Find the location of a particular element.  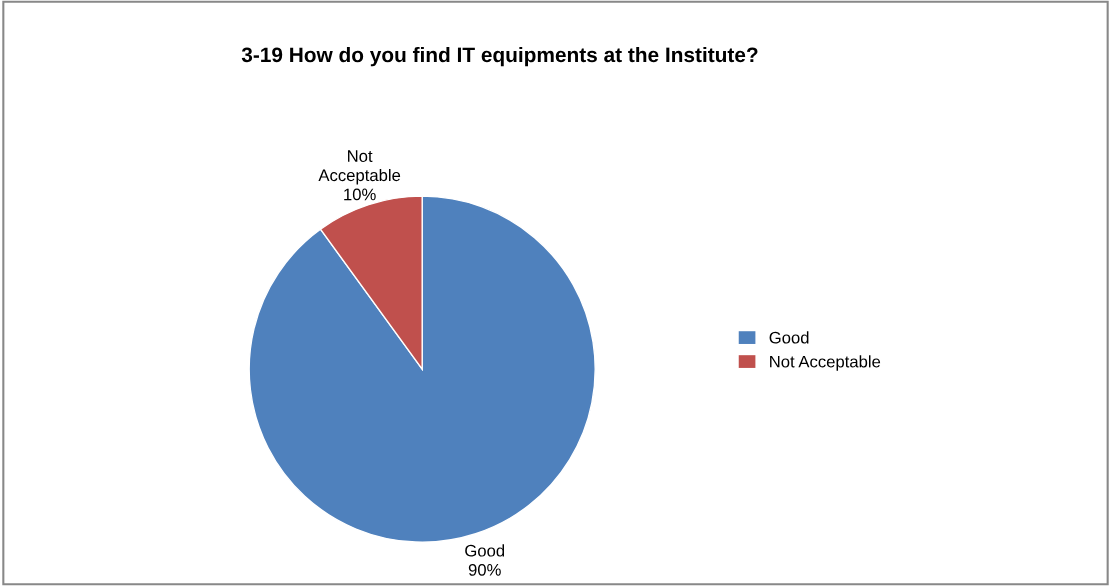

chart-title: 3-19 How do you find IT equipments at the Institute? is located at coordinates (499, 56).